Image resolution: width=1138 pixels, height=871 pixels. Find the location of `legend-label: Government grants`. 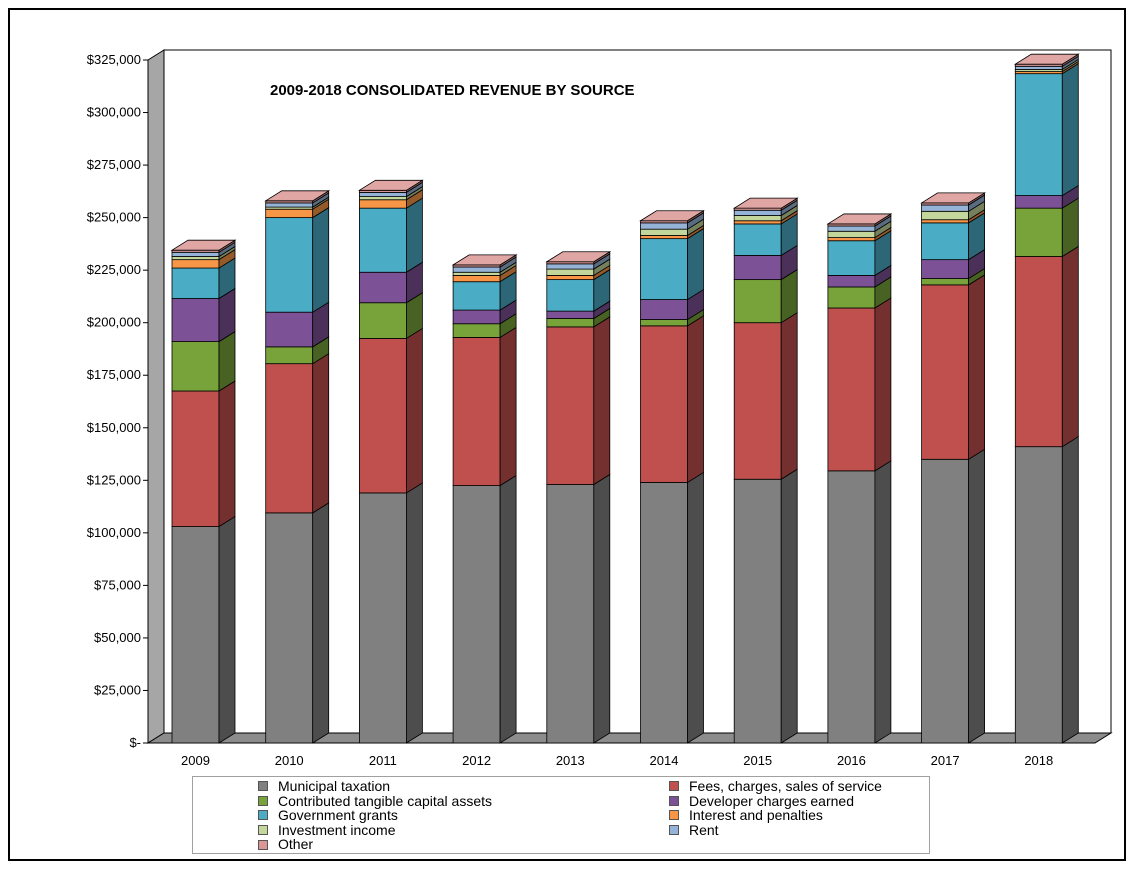

legend-label: Government grants is located at coordinates (338, 815).